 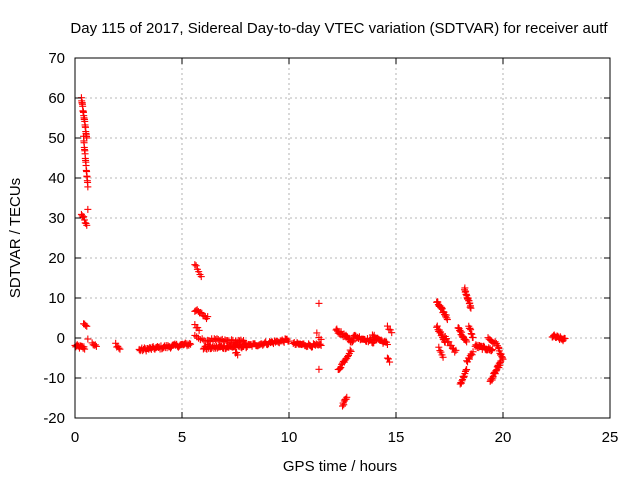 What do you see at coordinates (56, 258) in the screenshot?
I see `y-tick-label: 20` at bounding box center [56, 258].